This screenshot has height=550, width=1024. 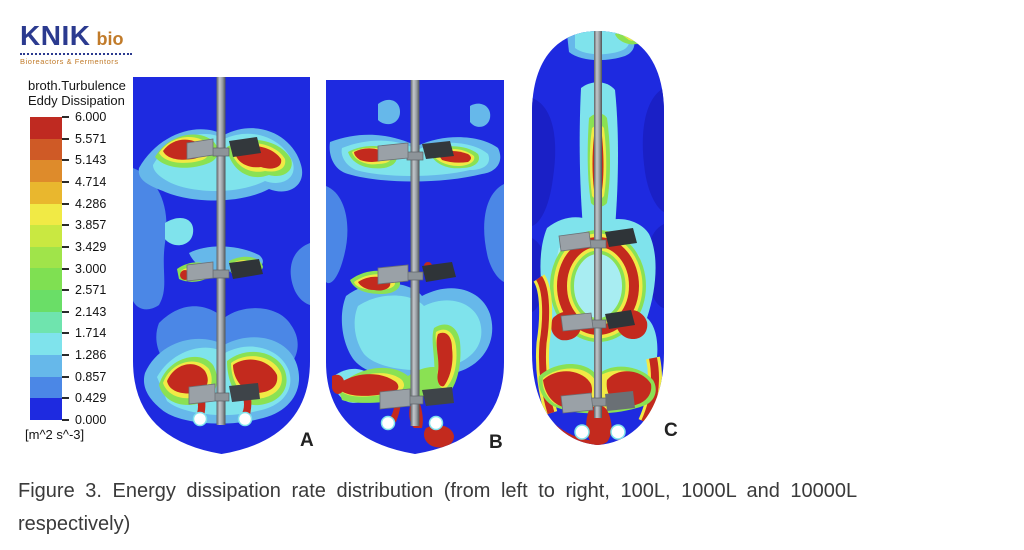 I want to click on panel-label-a: A, so click(x=307, y=440).